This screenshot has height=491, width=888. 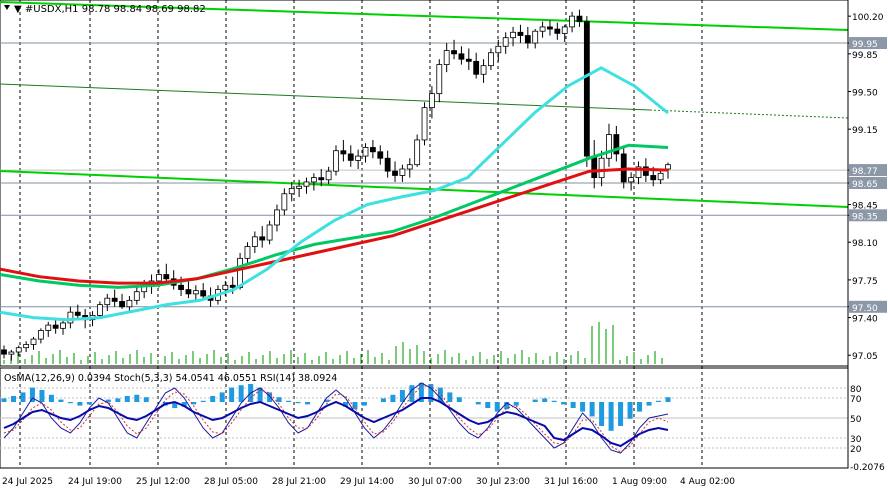 What do you see at coordinates (865, 131) in the screenshot?
I see `price-axis-label: 99.15` at bounding box center [865, 131].